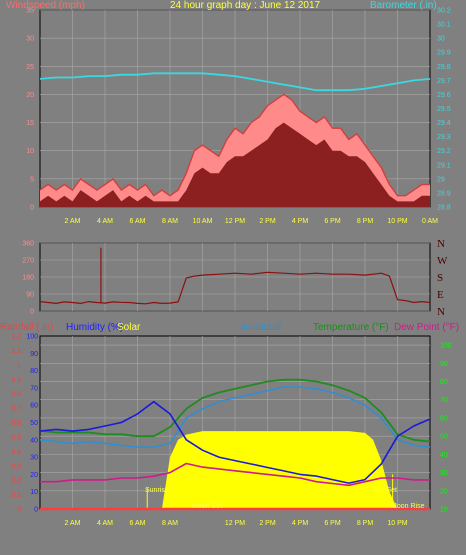 Image resolution: width=466 pixels, height=555 pixels. What do you see at coordinates (34, 440) in the screenshot?
I see `humidity-tick: 40` at bounding box center [34, 440].